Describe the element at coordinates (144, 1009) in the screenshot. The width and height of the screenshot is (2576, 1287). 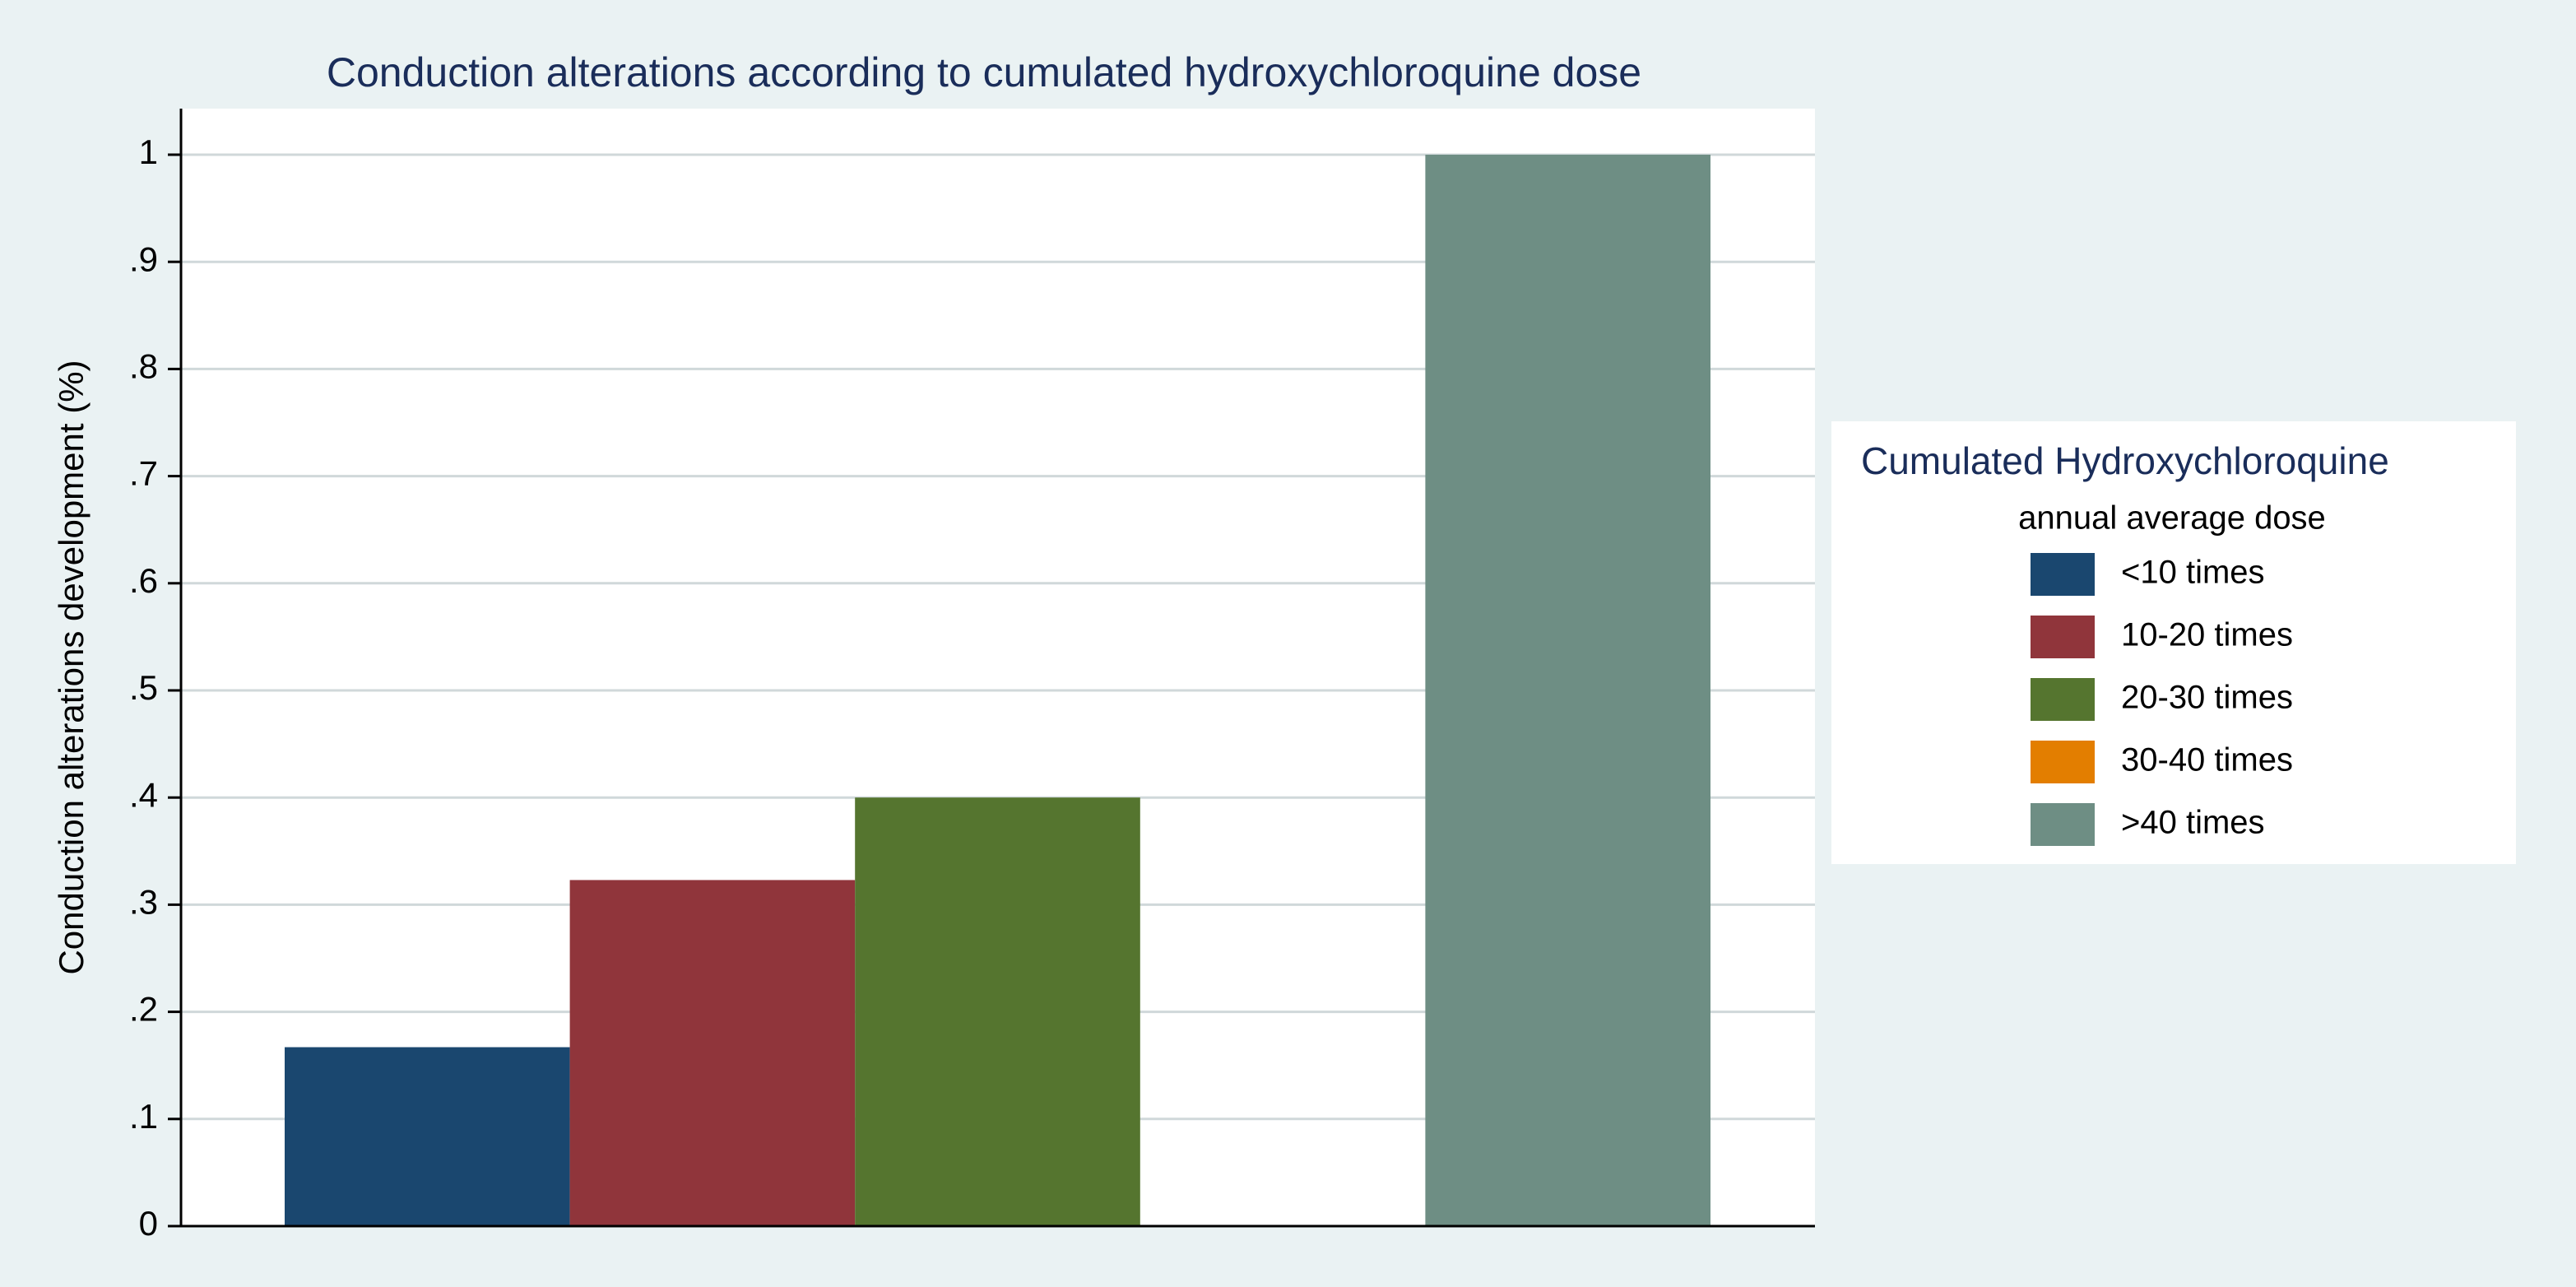
I see `y-tick-label: .2` at that location.